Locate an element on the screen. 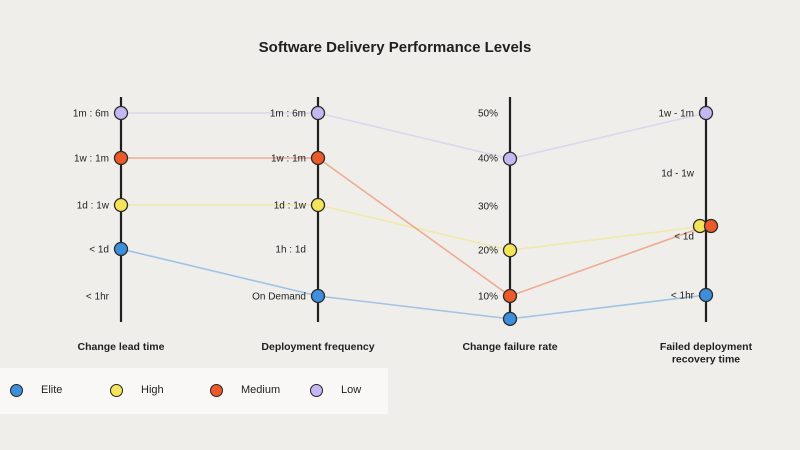  legend-item-medium: Medium is located at coordinates (245, 390).